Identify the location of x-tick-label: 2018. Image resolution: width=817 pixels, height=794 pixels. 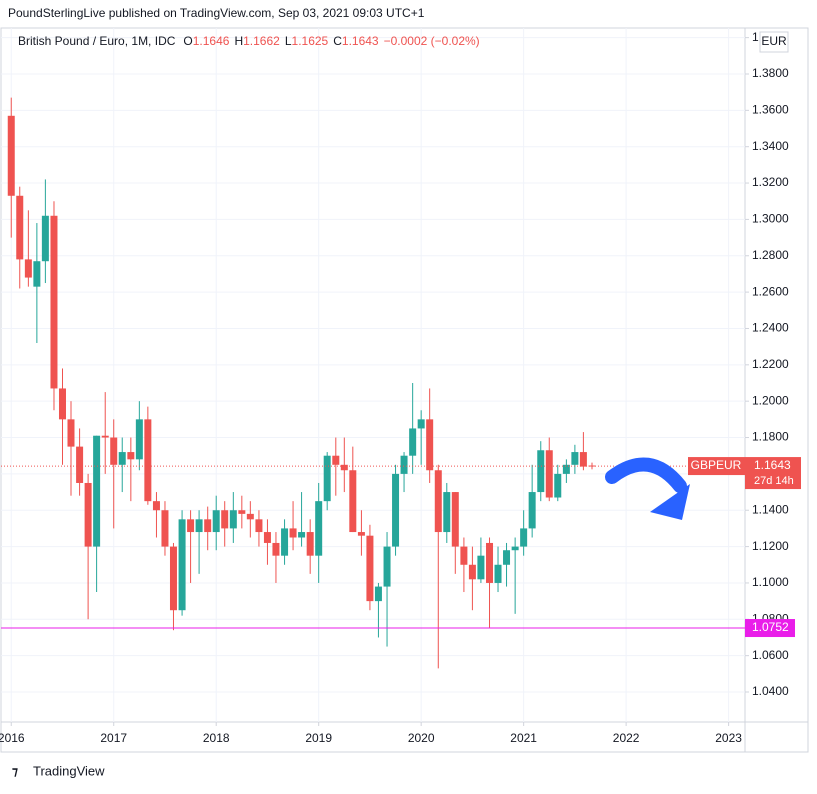
(216, 738).